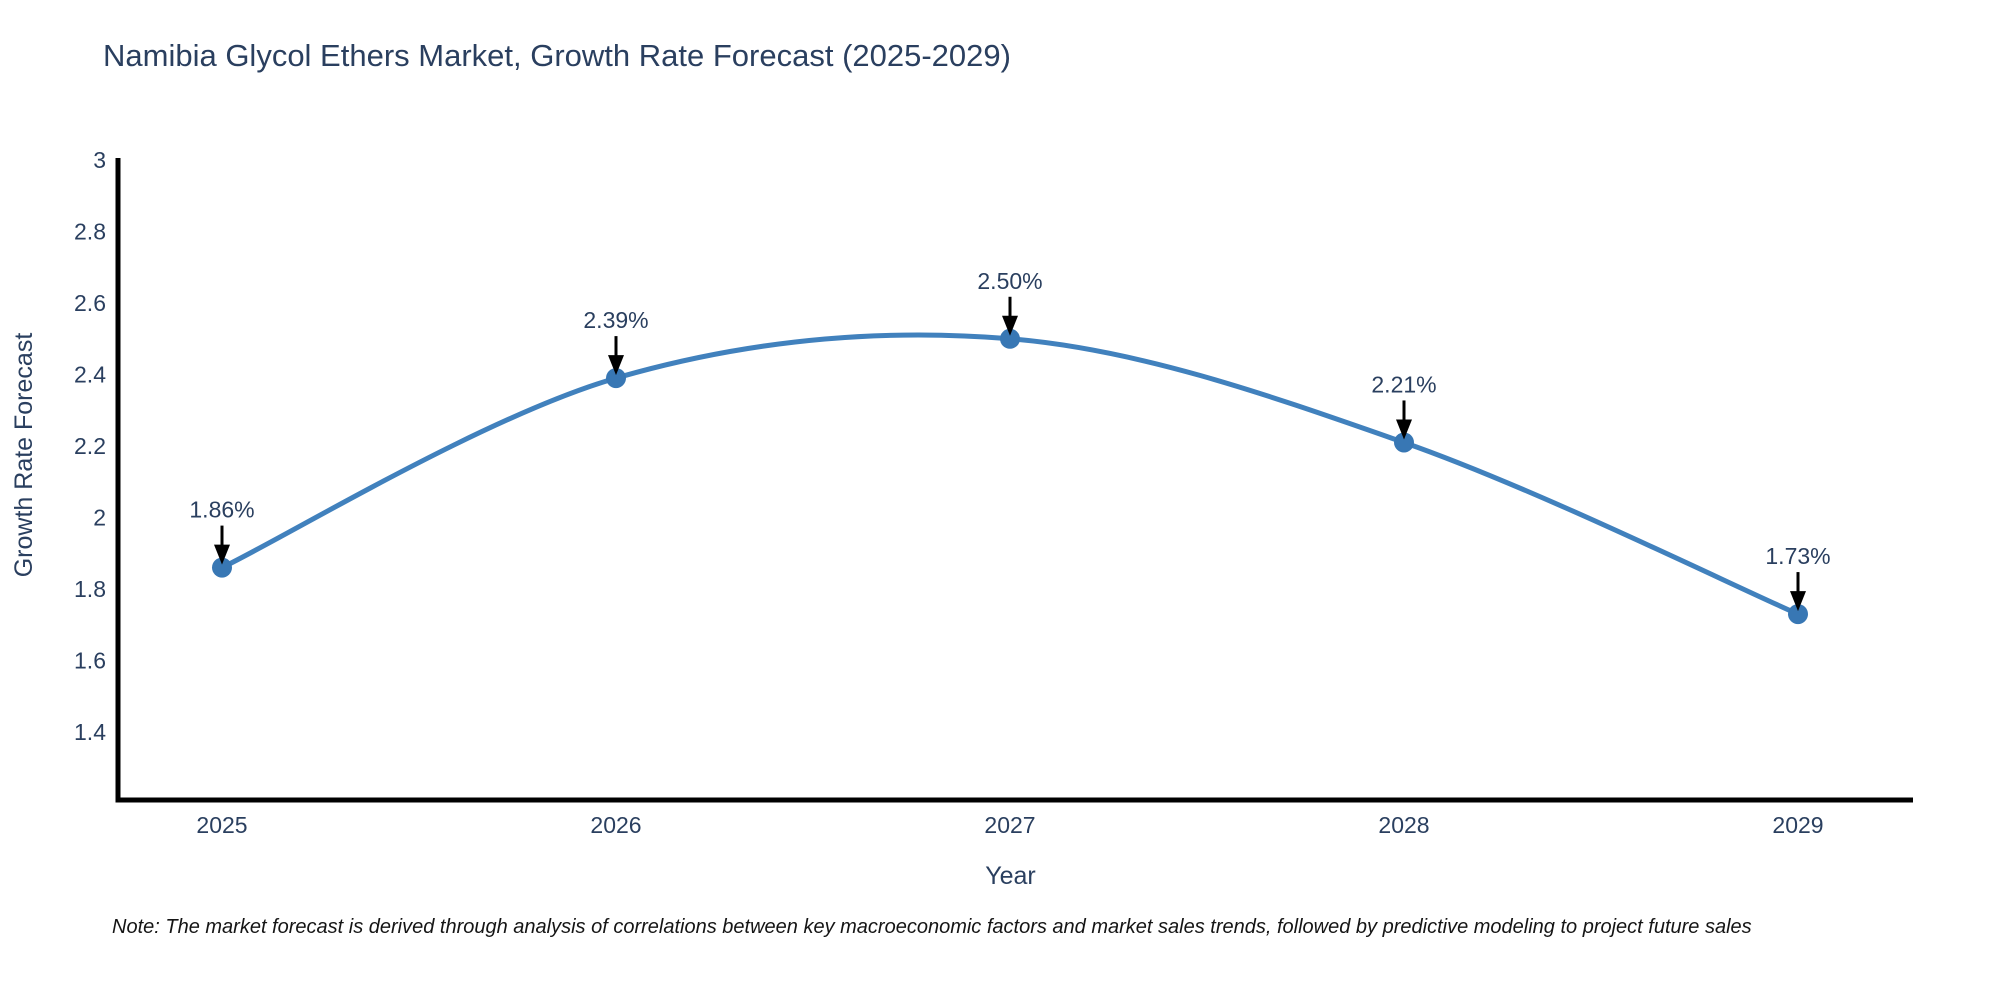 This screenshot has width=2000, height=1000. Describe the element at coordinates (99, 160) in the screenshot. I see `y-tick-label: 3` at that location.